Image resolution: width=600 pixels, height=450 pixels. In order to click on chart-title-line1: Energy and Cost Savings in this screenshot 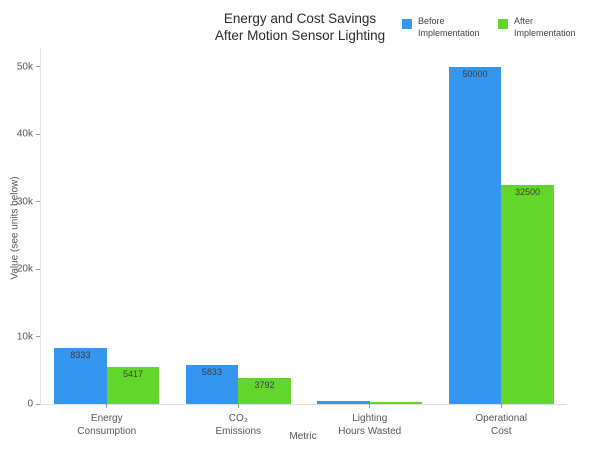, I will do `click(300, 18)`.